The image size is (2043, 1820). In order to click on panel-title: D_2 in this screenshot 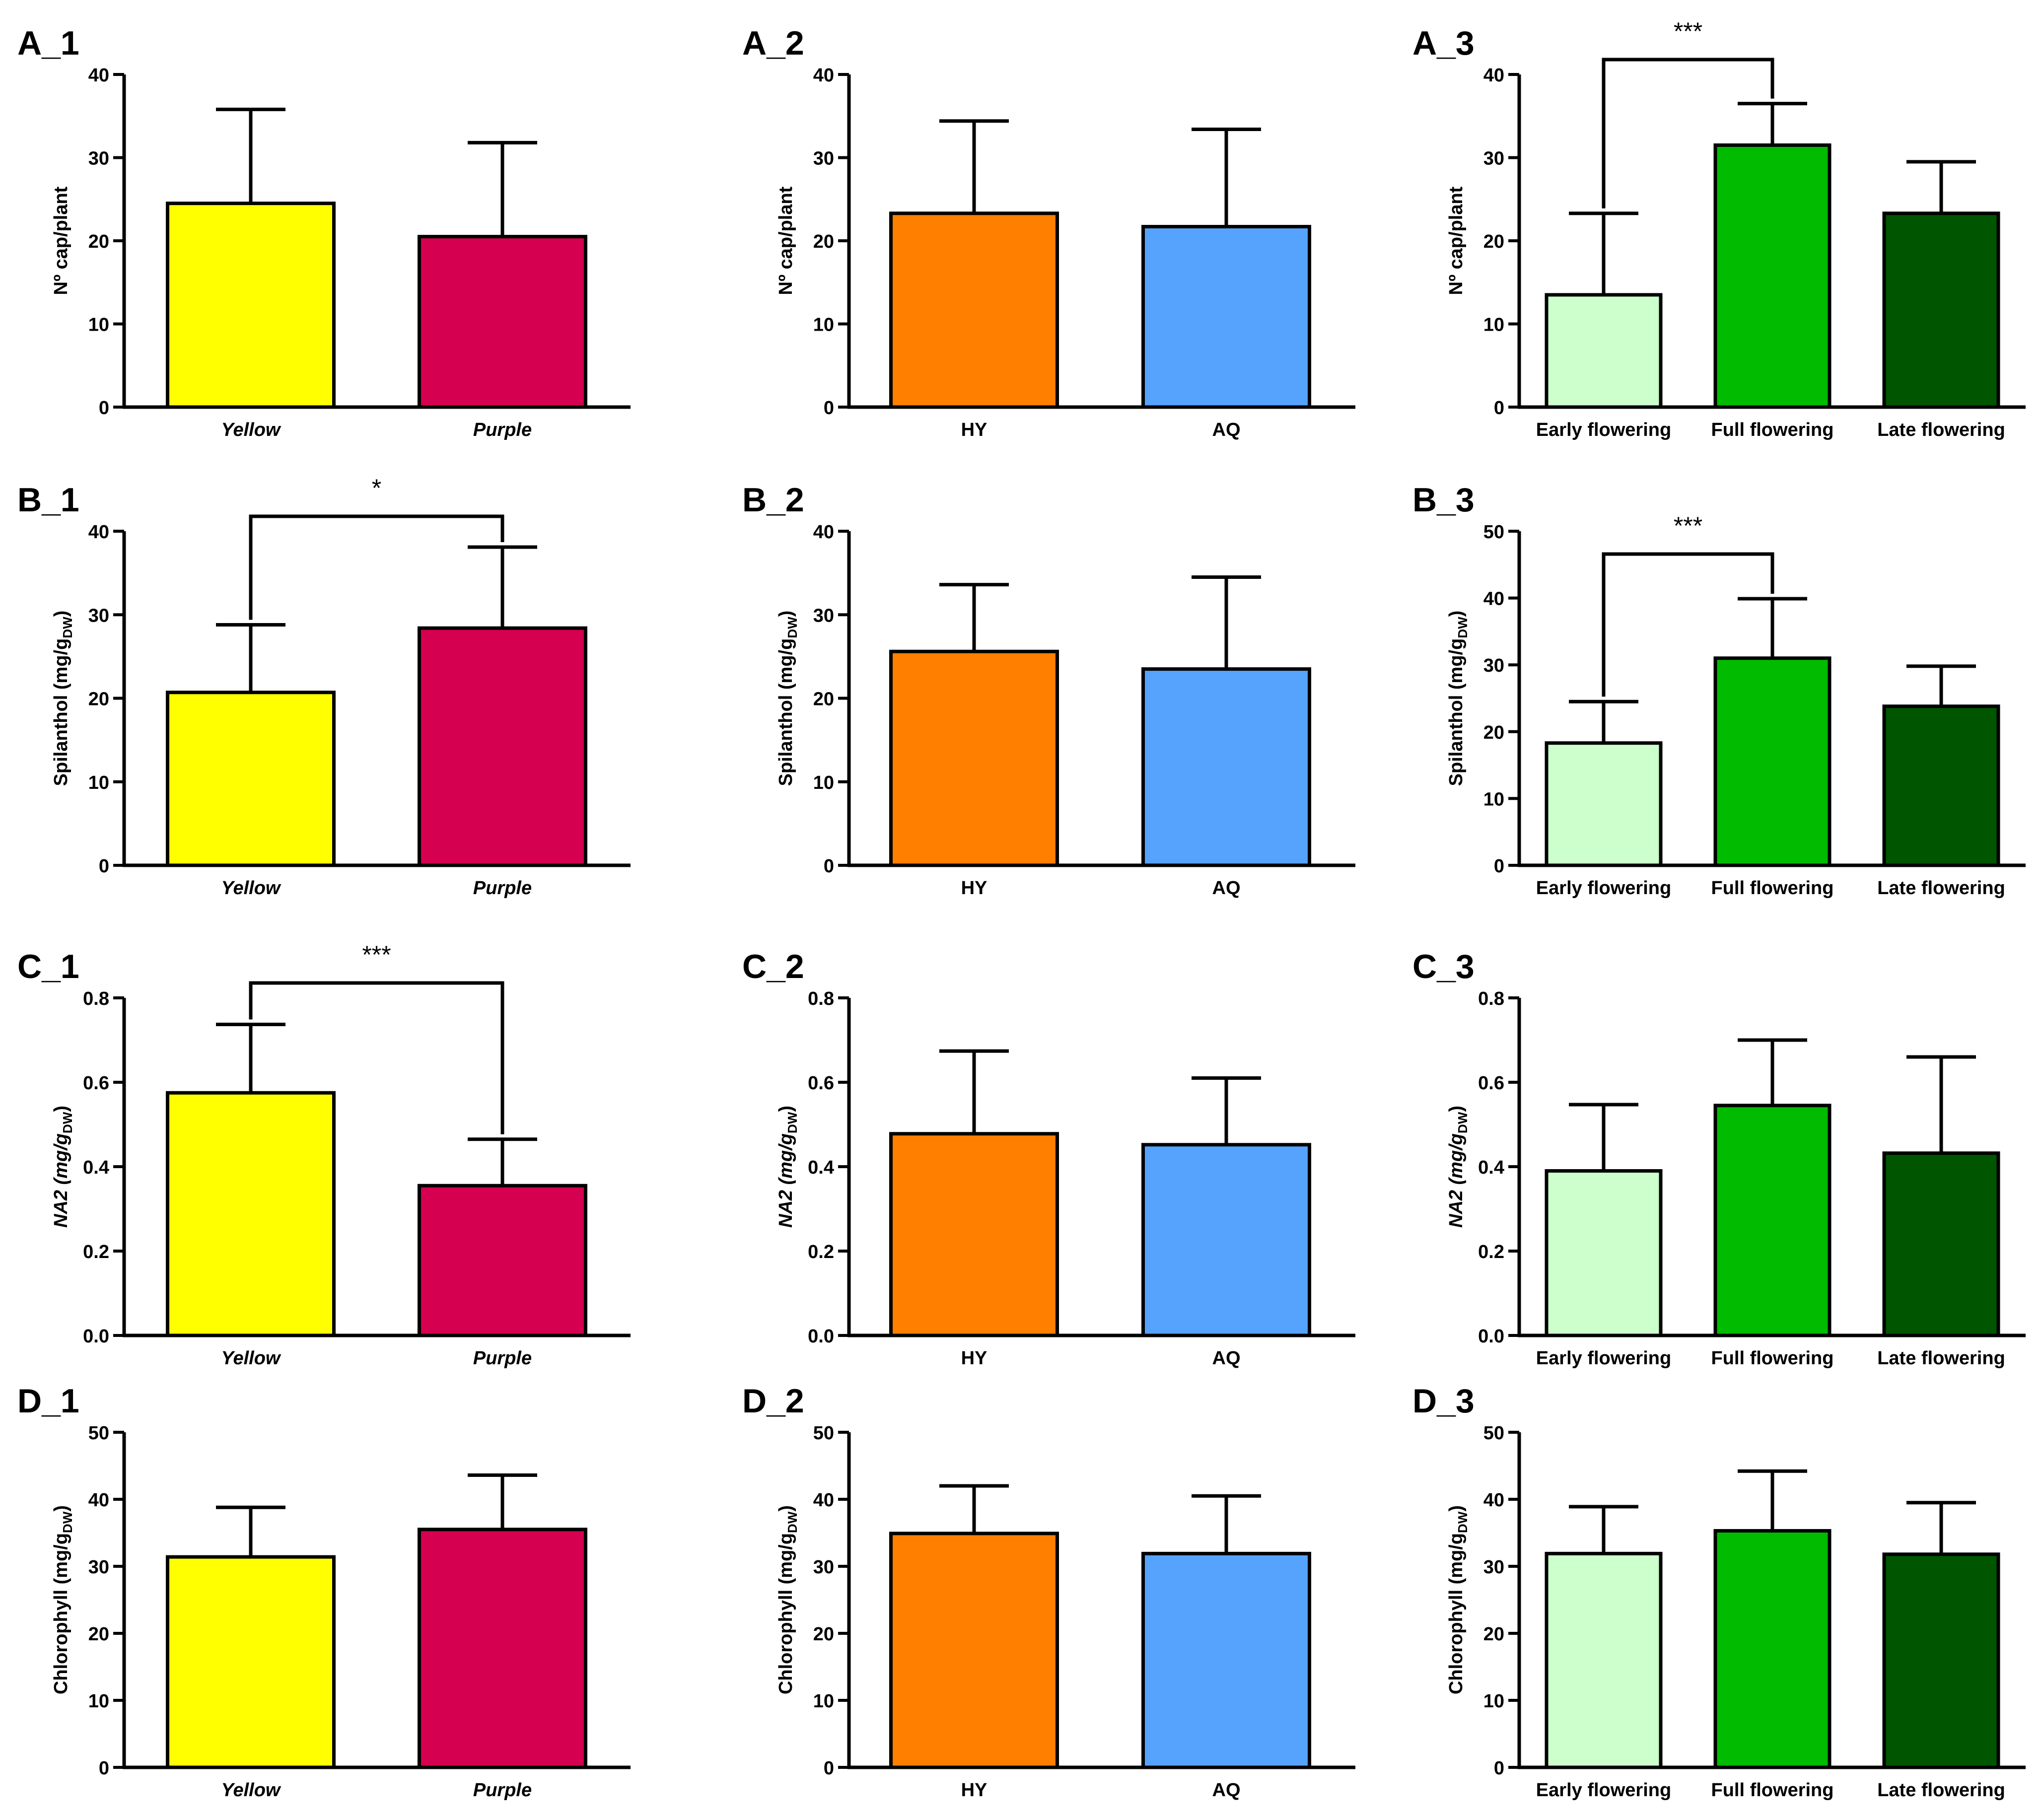, I will do `click(773, 1401)`.